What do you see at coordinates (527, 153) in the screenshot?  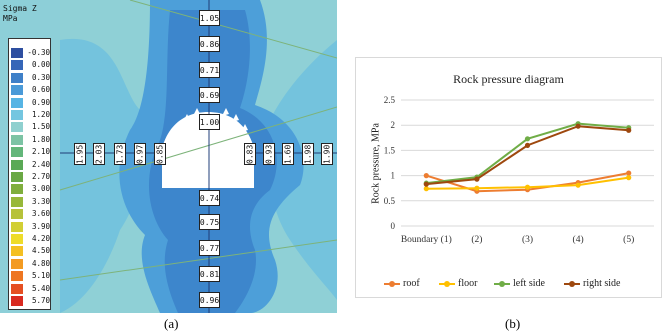 I see `series-line` at bounding box center [527, 153].